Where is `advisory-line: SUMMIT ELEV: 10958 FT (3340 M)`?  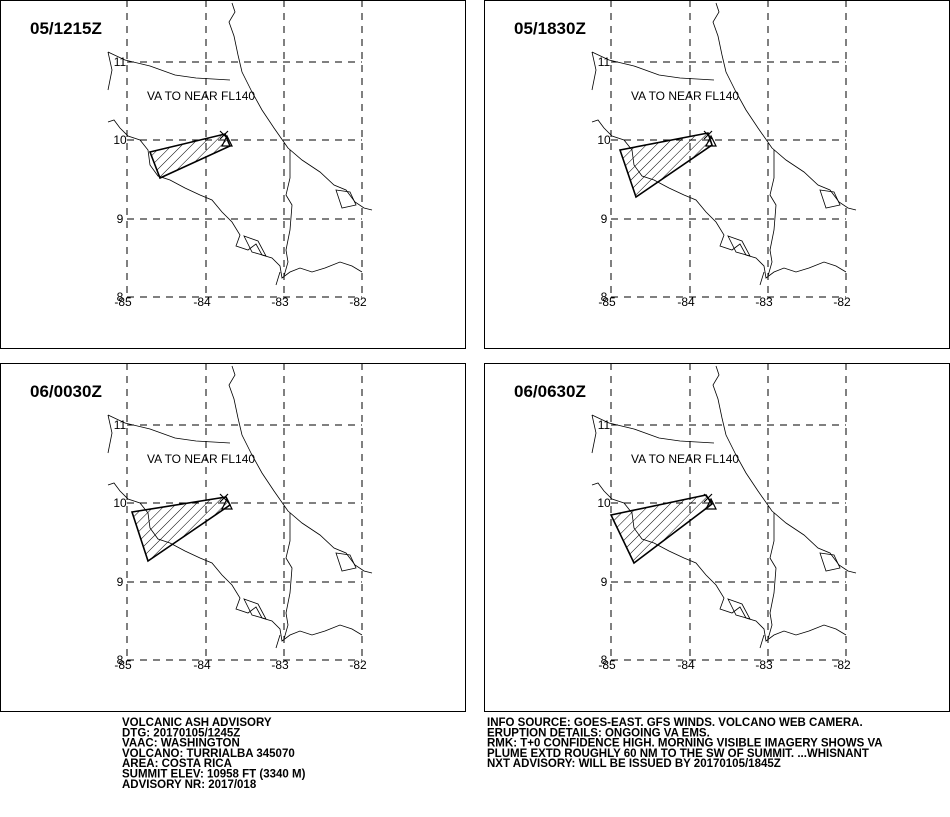 advisory-line: SUMMIT ELEV: 10958 FT (3340 M) is located at coordinates (214, 775).